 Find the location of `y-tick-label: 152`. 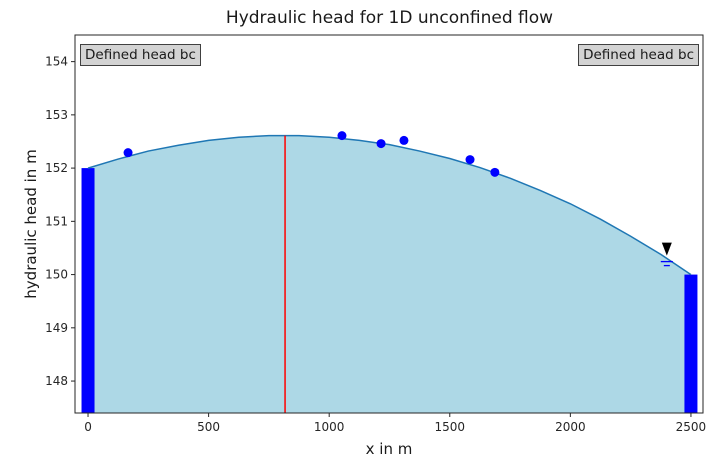

y-tick-label: 152 is located at coordinates (56, 168).